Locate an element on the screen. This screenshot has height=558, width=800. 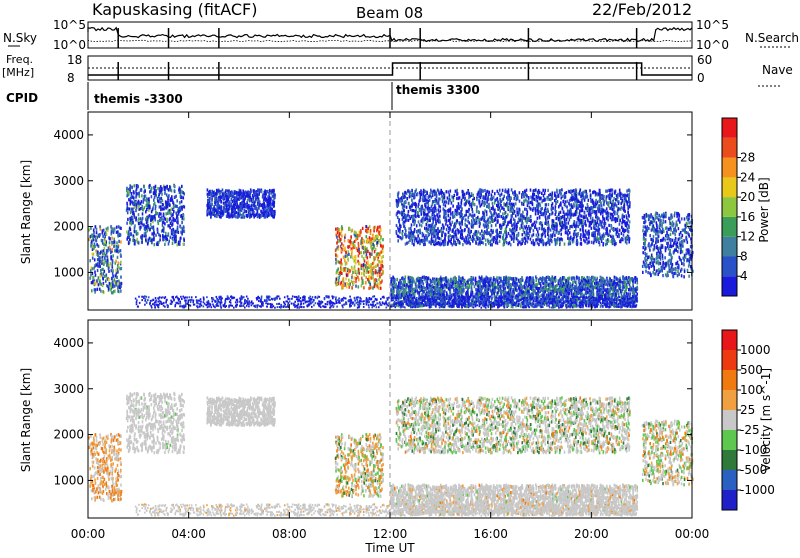
freq-line is located at coordinates (390, 69).